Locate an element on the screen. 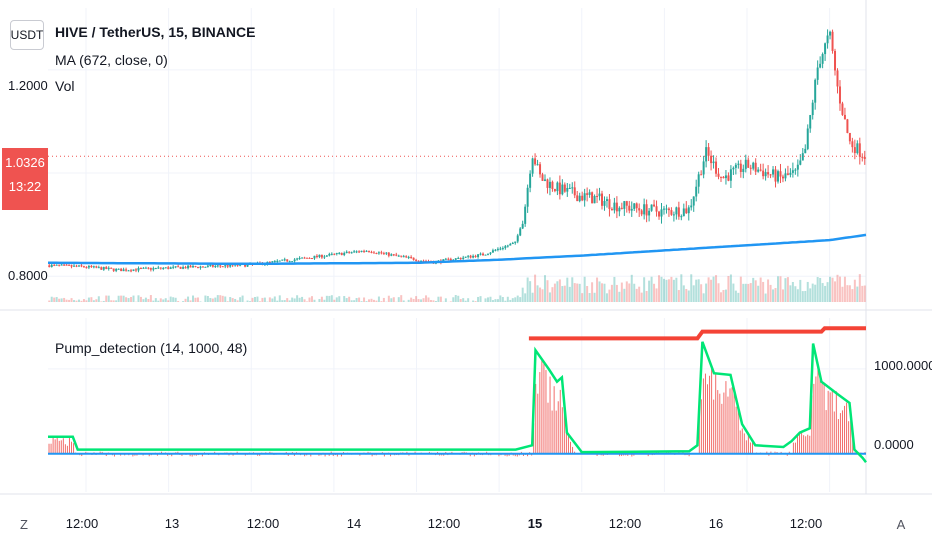 The image size is (932, 550). legend-indicator: Pump_detection (14, 1000, 48) is located at coordinates (151, 348).